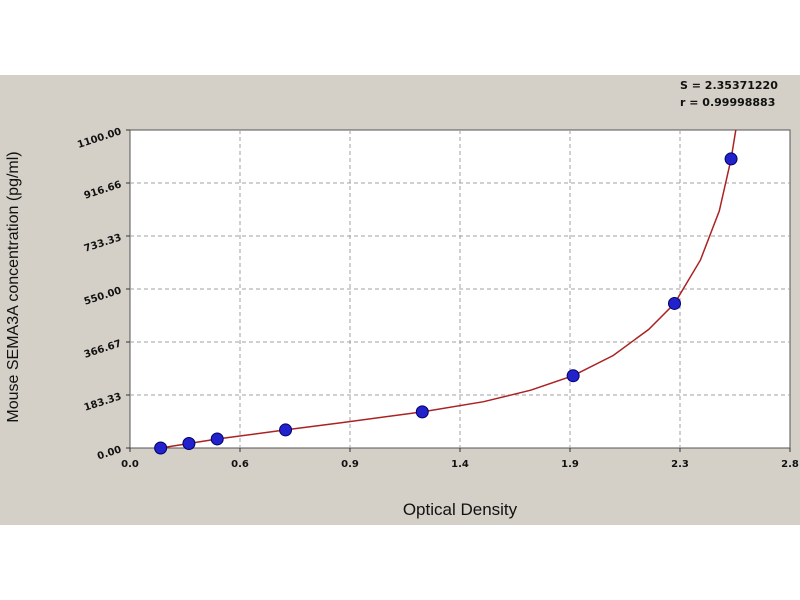 This screenshot has height=600, width=800. What do you see at coordinates (103, 190) in the screenshot?
I see `y-tick-label: 916.66` at bounding box center [103, 190].